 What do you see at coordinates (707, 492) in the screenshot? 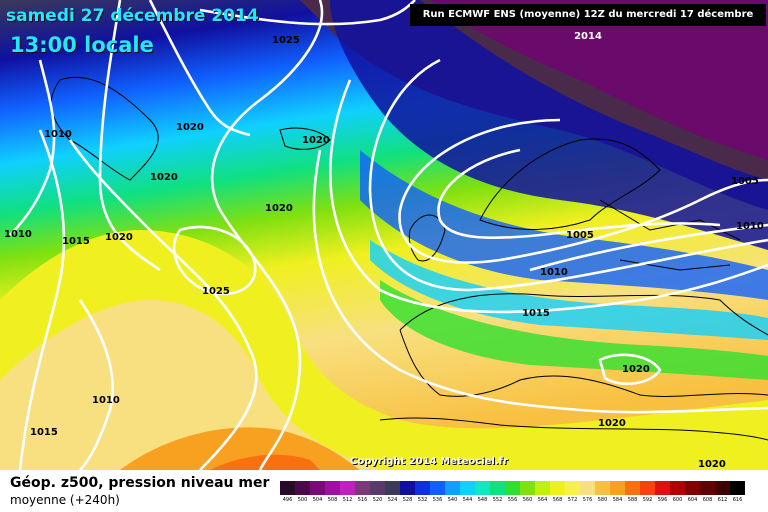
I see `legend-swatch: 608` at bounding box center [707, 492].